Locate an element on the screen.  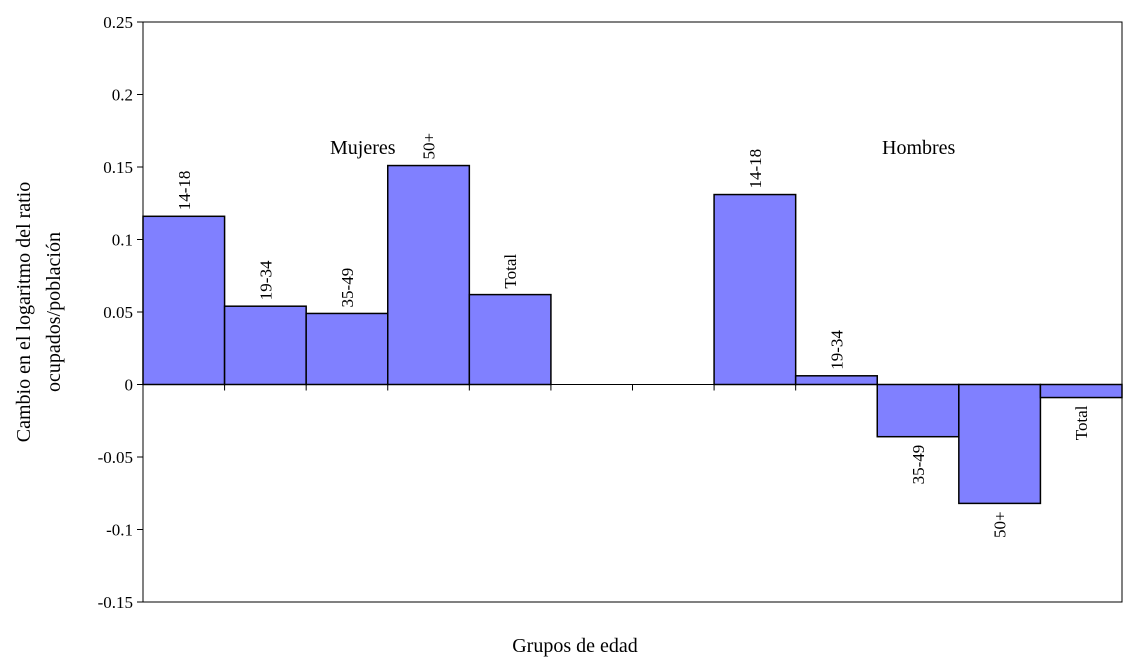
y-tick-label: -0.15 is located at coordinates (115, 602).